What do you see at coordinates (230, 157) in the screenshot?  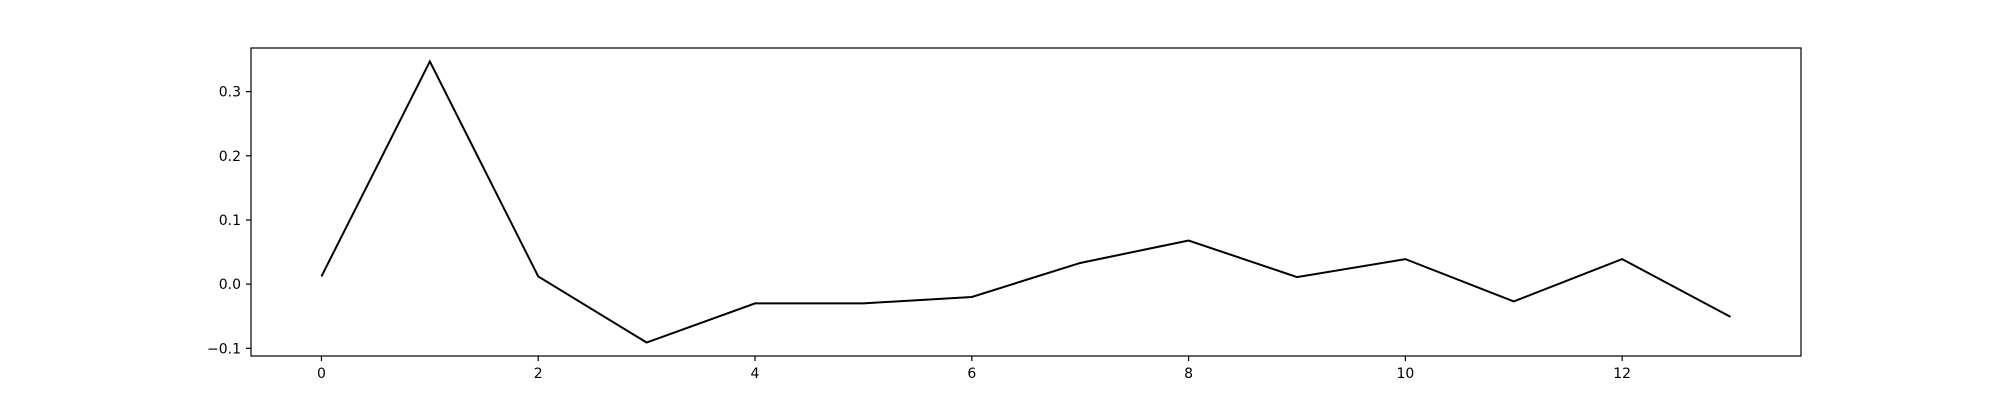 I see `y-tick-label: 0.2` at bounding box center [230, 157].